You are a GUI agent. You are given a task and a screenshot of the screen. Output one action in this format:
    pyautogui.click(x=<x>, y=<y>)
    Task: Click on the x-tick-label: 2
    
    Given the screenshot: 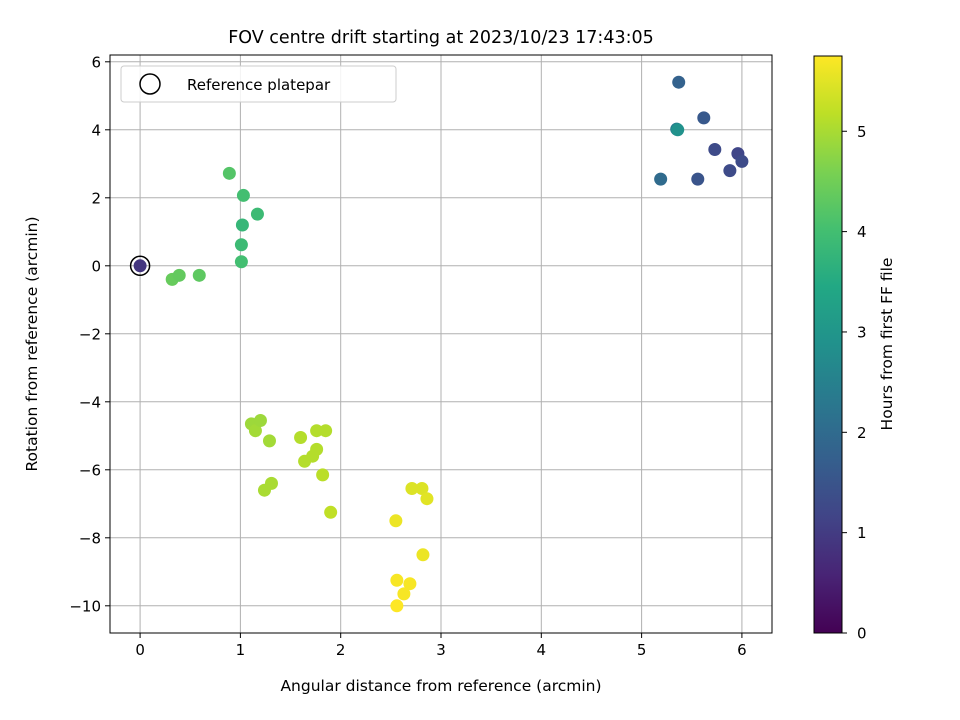 What is the action you would take?
    pyautogui.click(x=341, y=650)
    